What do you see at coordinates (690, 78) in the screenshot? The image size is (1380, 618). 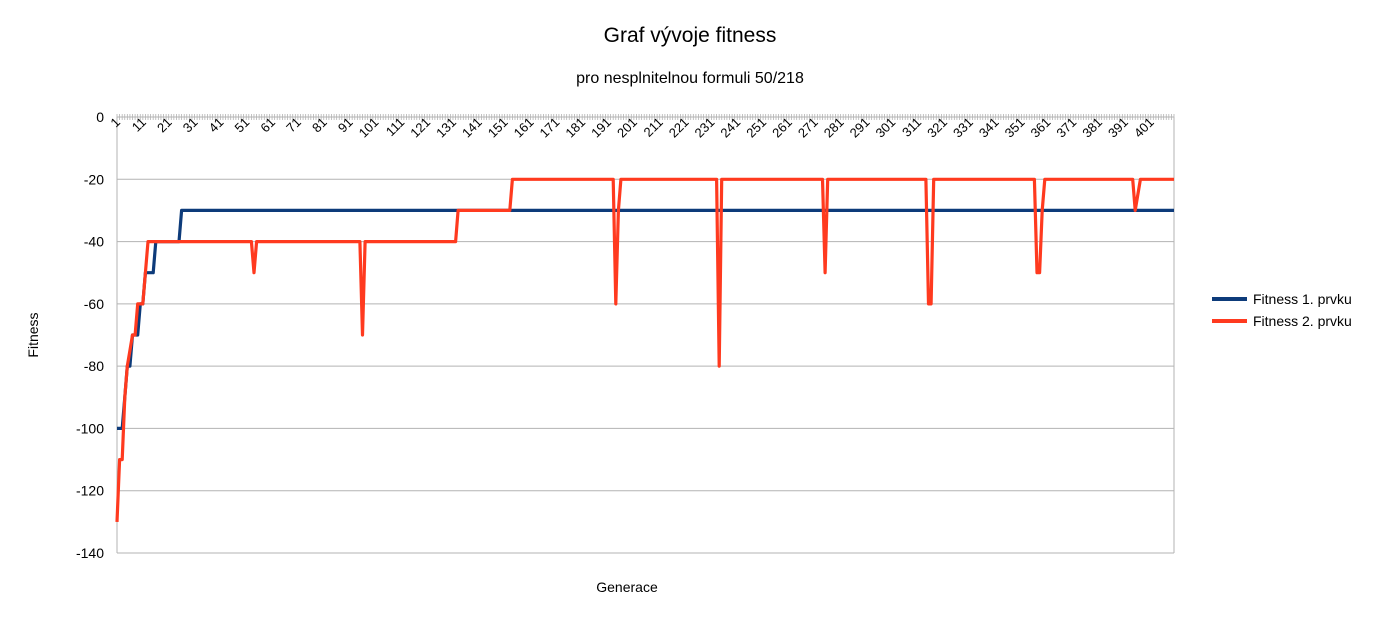 I see `chart-subtitle: pro nesplnitelnou formuli 50/218` at bounding box center [690, 78].